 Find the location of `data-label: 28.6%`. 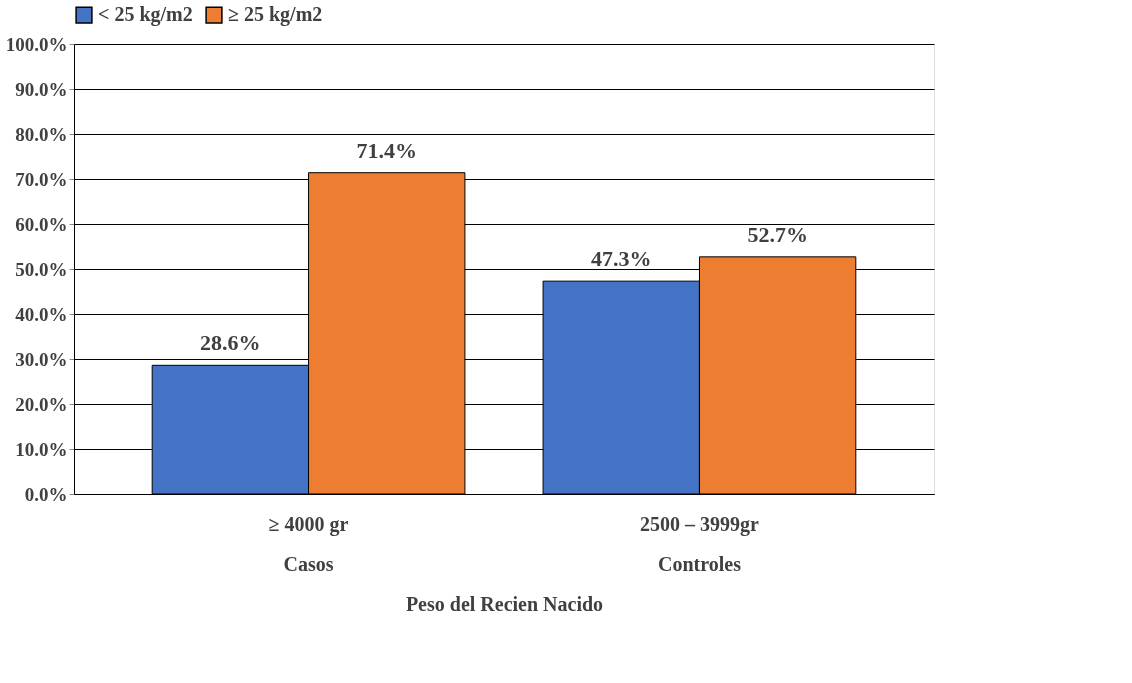

data-label: 28.6% is located at coordinates (230, 343).